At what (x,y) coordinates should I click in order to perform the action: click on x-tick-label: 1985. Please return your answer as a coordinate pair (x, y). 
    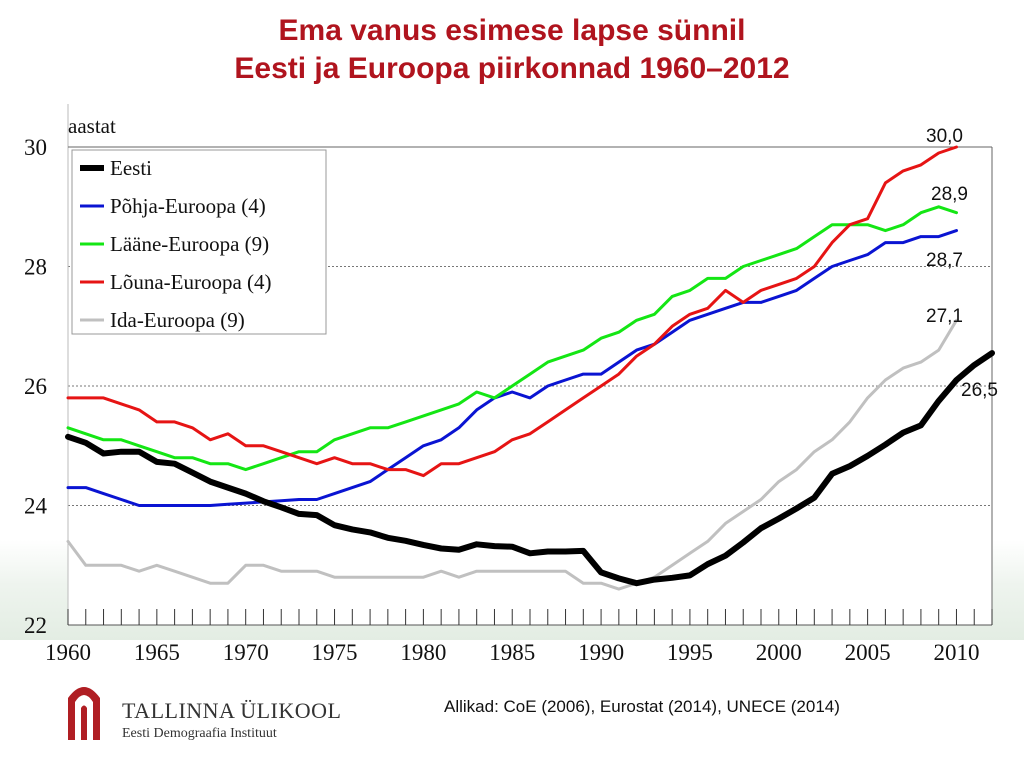
    Looking at the image, I should click on (512, 652).